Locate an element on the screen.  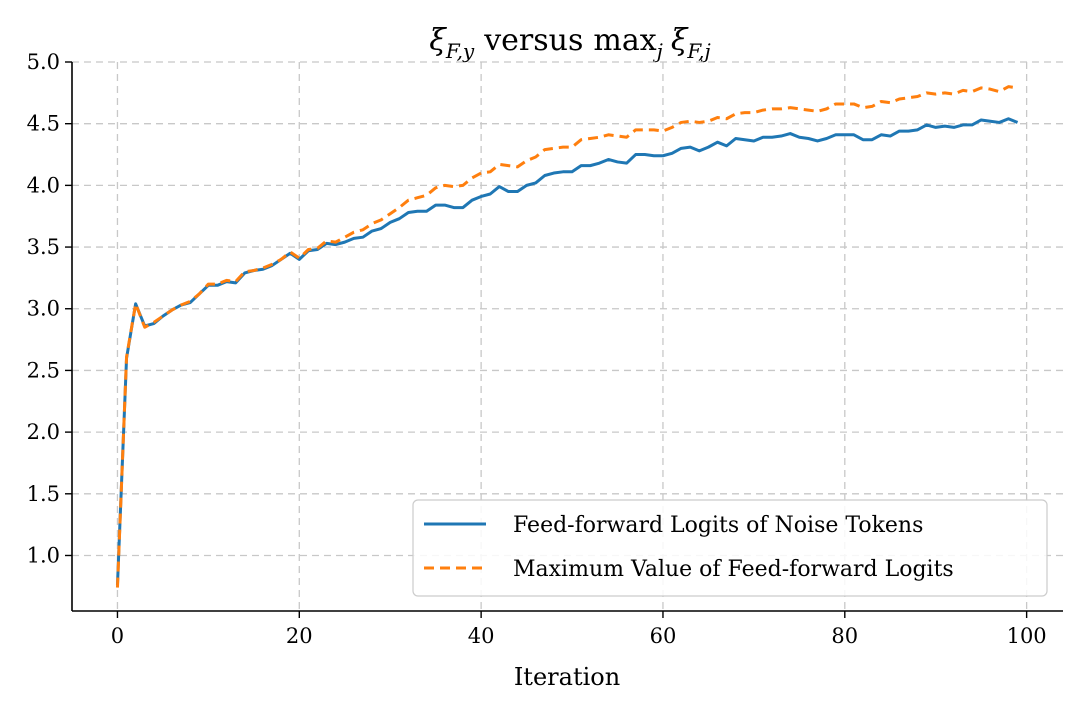
y-tick-label-1.0: 1.0 is located at coordinates (43, 555).